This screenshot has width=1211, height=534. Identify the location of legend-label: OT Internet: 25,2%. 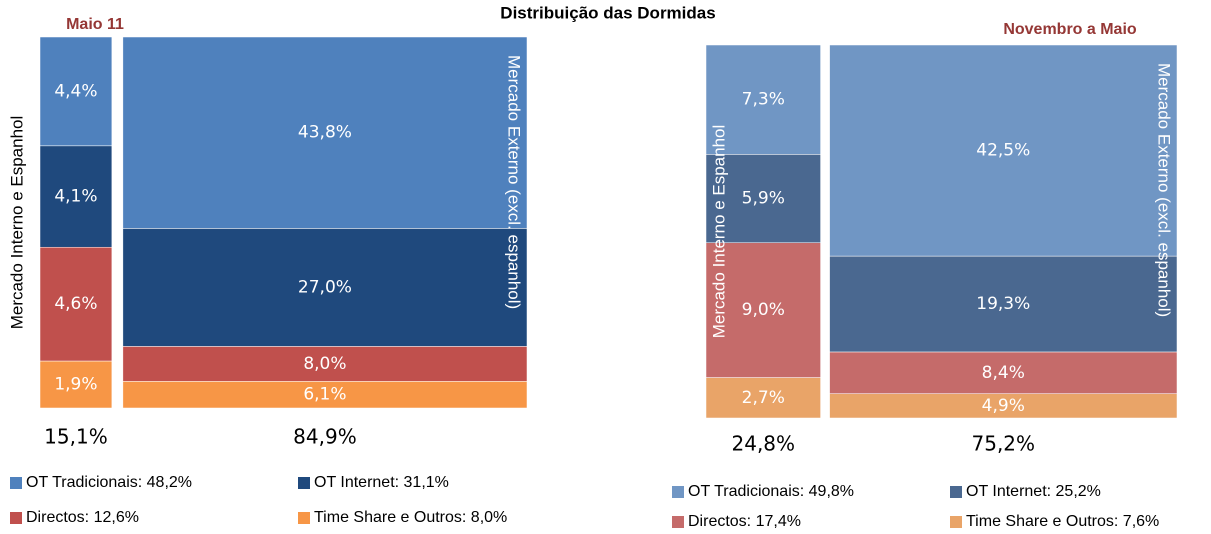
(1033, 491).